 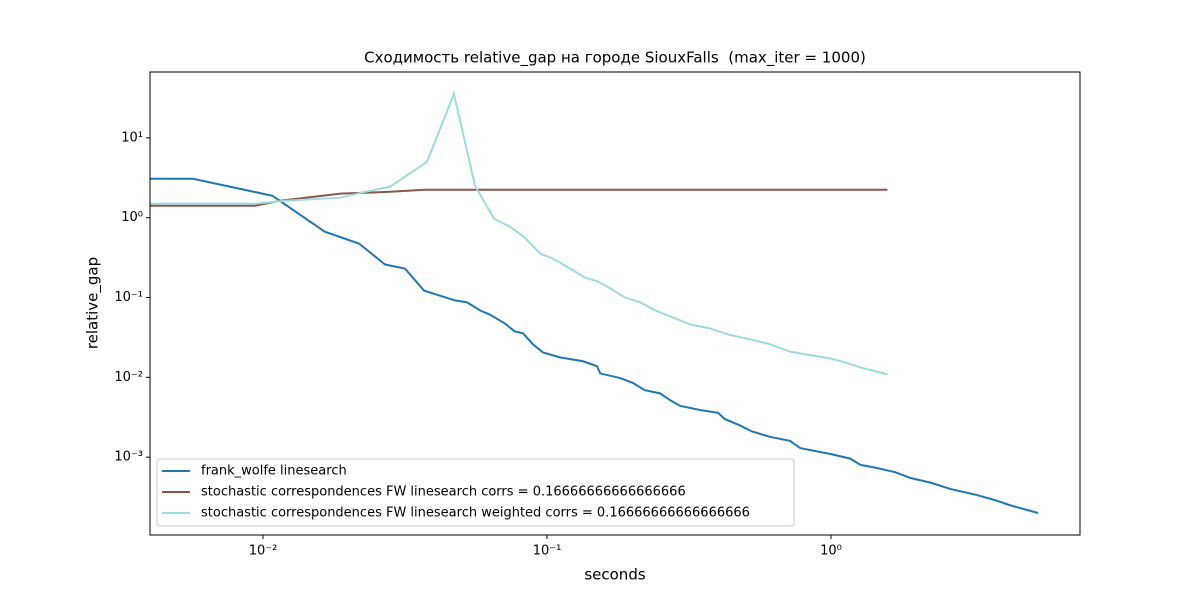 I want to click on x-axis-label: seconds, so click(x=614, y=575).